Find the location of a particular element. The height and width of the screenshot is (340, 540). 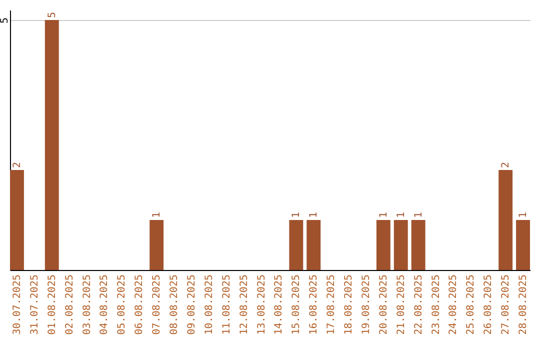

x-tick-label: 18.08.2025 is located at coordinates (349, 304).